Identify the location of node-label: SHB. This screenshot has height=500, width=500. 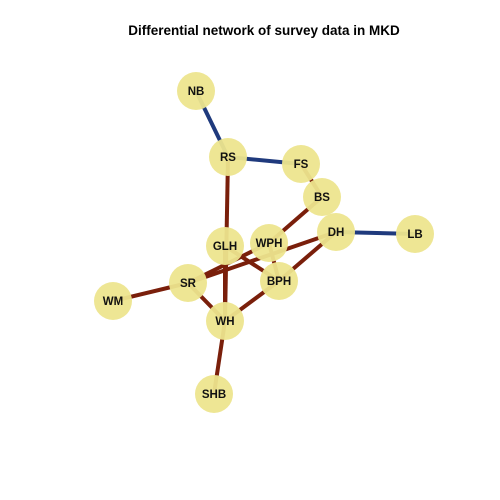
(214, 395).